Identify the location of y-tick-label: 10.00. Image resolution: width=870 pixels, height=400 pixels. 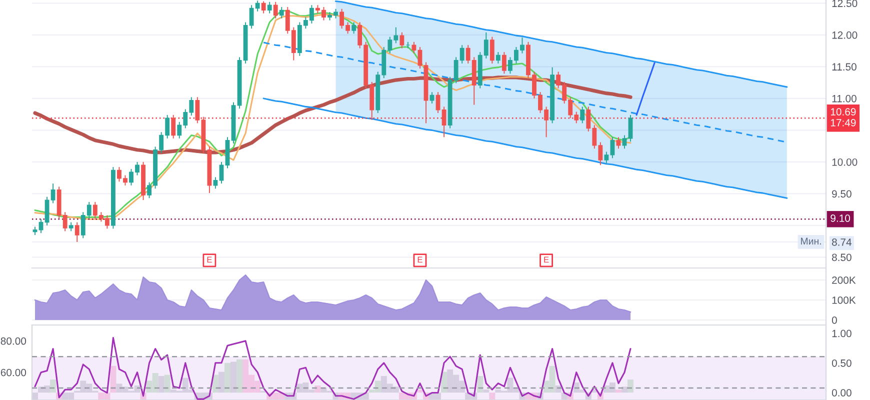
(845, 162).